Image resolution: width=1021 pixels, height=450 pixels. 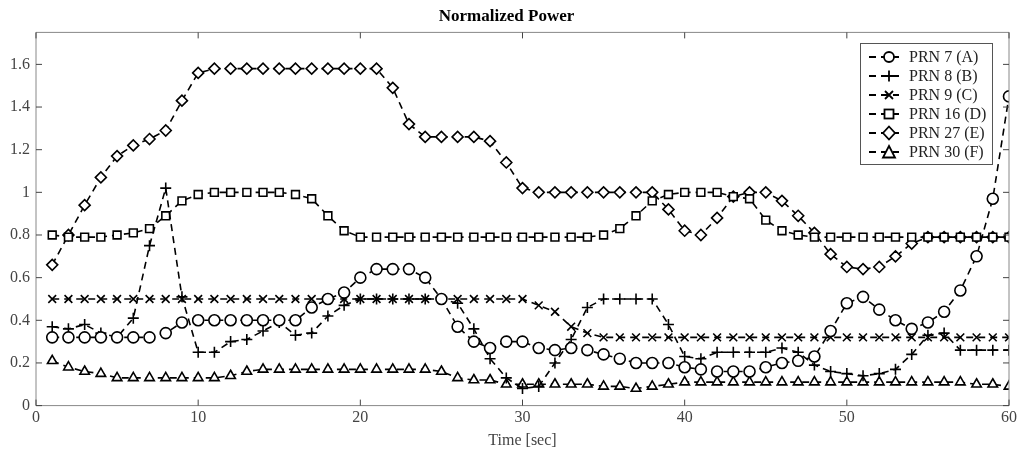 What do you see at coordinates (20, 63) in the screenshot?
I see `y-tick-label: 1.6` at bounding box center [20, 63].